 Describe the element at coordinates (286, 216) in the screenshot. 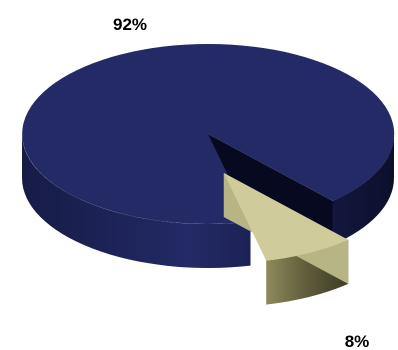

I see `pie-slice-small-top` at that location.